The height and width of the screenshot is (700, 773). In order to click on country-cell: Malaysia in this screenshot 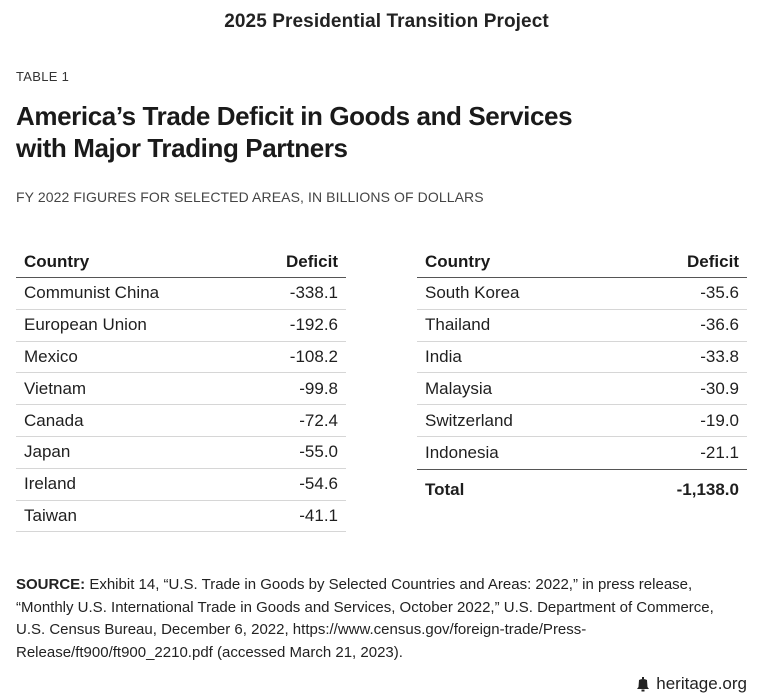, I will do `click(459, 388)`.